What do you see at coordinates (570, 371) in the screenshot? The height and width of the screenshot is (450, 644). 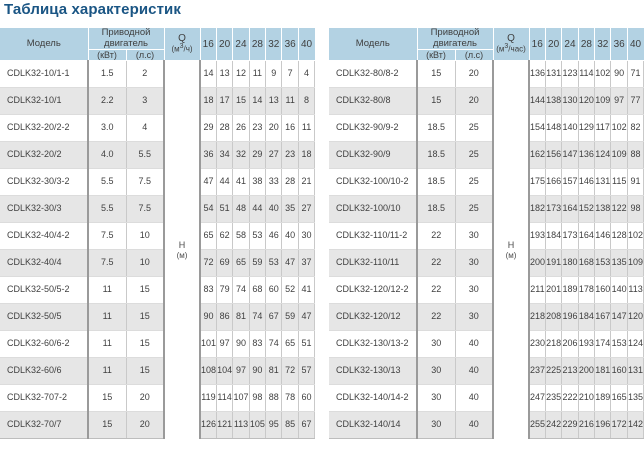 I see `cell-head-value: 213` at bounding box center [570, 371].